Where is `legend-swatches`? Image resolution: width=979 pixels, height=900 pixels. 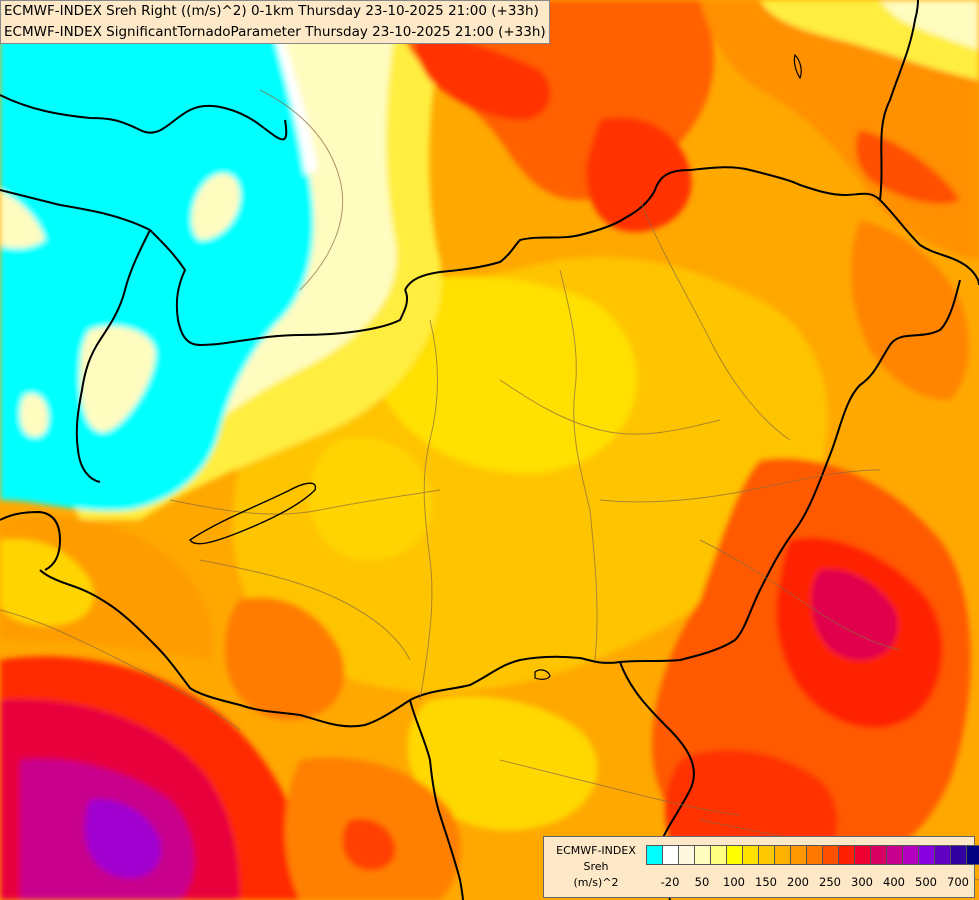
legend-swatches is located at coordinates (812, 855).